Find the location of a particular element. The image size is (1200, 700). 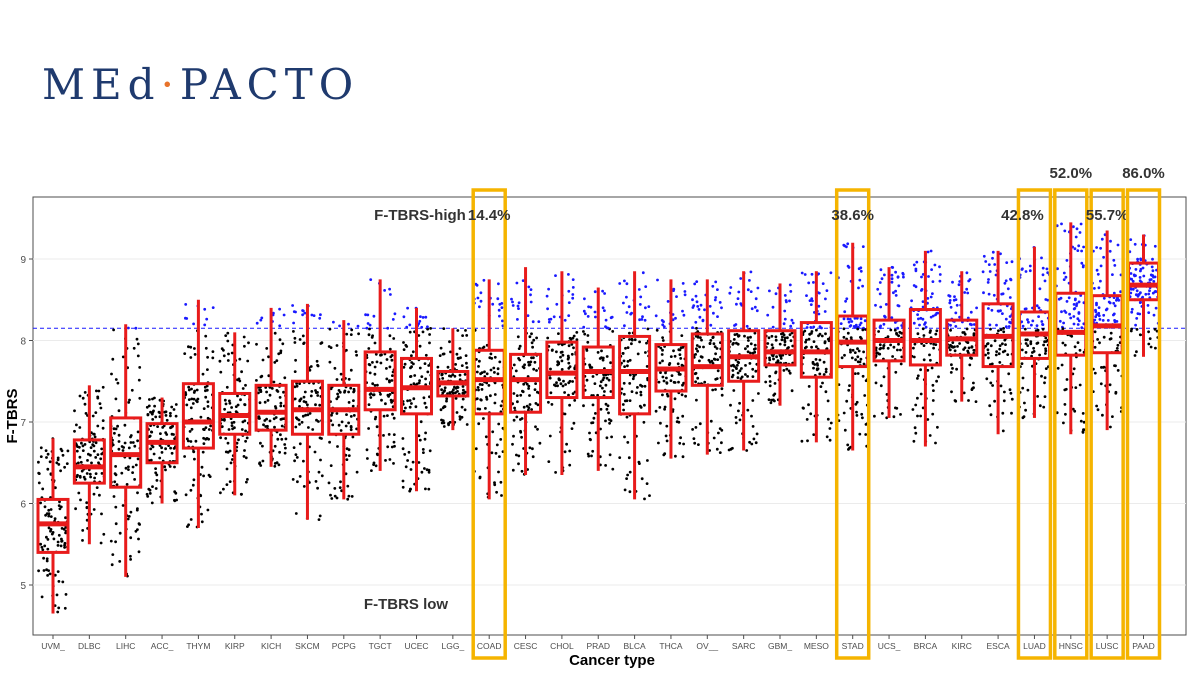

highlight-label-hnsc: 52.0% is located at coordinates (1071, 173).